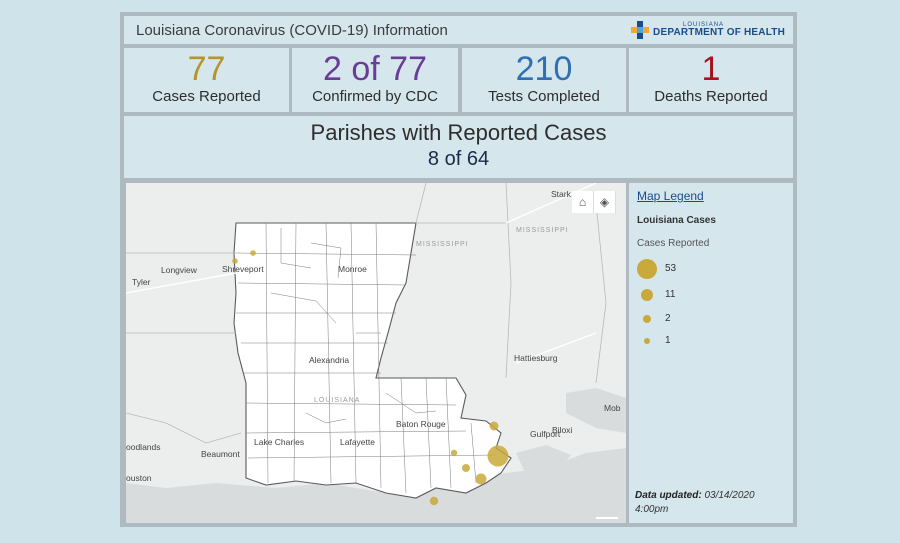  Describe the element at coordinates (605, 202) in the screenshot. I see `layers-icon: ◈` at that location.